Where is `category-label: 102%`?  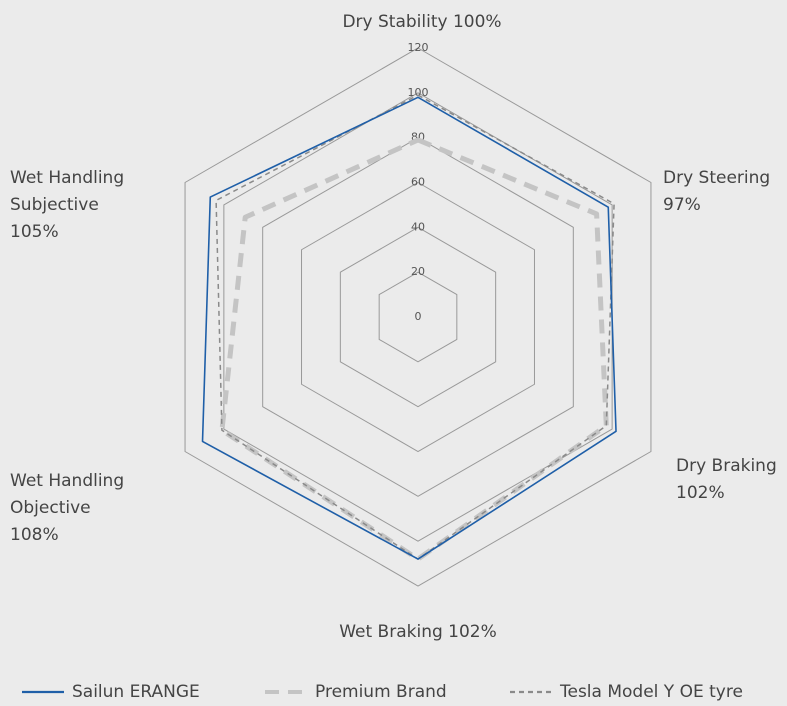
category-label: 102% is located at coordinates (700, 493).